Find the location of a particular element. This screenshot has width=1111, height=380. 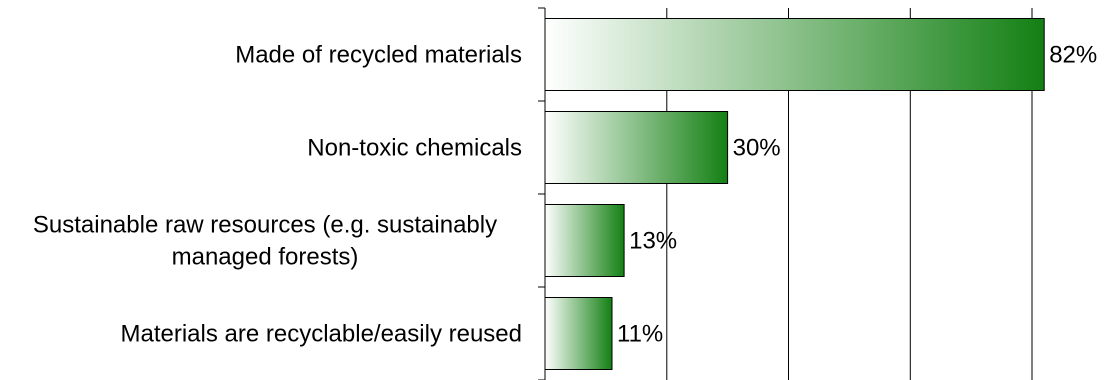

data-label: 30% is located at coordinates (757, 148).